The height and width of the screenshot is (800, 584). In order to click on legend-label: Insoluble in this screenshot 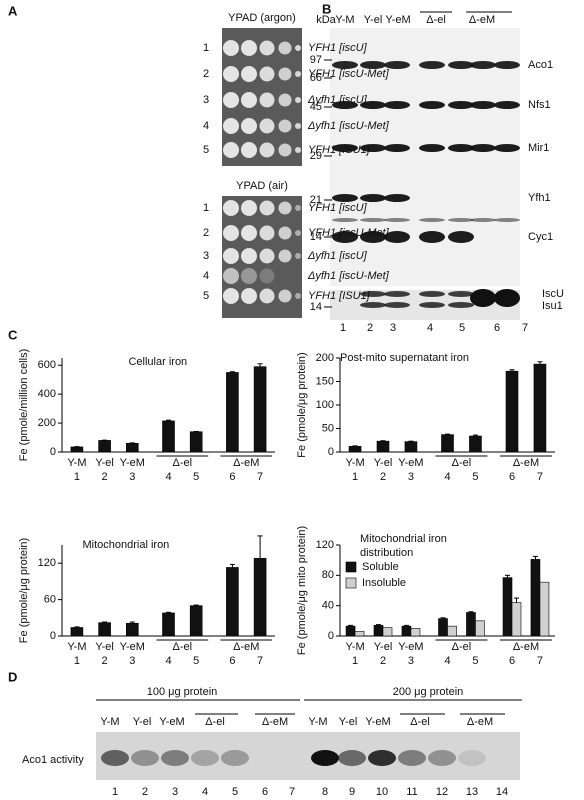, I will do `click(384, 583)`.